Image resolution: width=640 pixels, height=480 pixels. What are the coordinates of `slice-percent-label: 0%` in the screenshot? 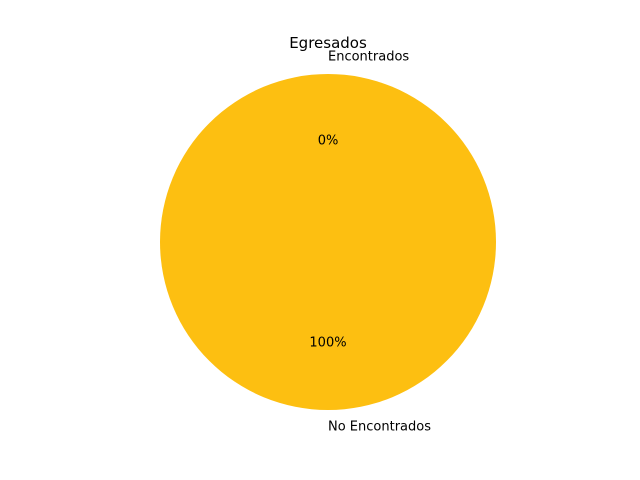 It's located at (328, 141).